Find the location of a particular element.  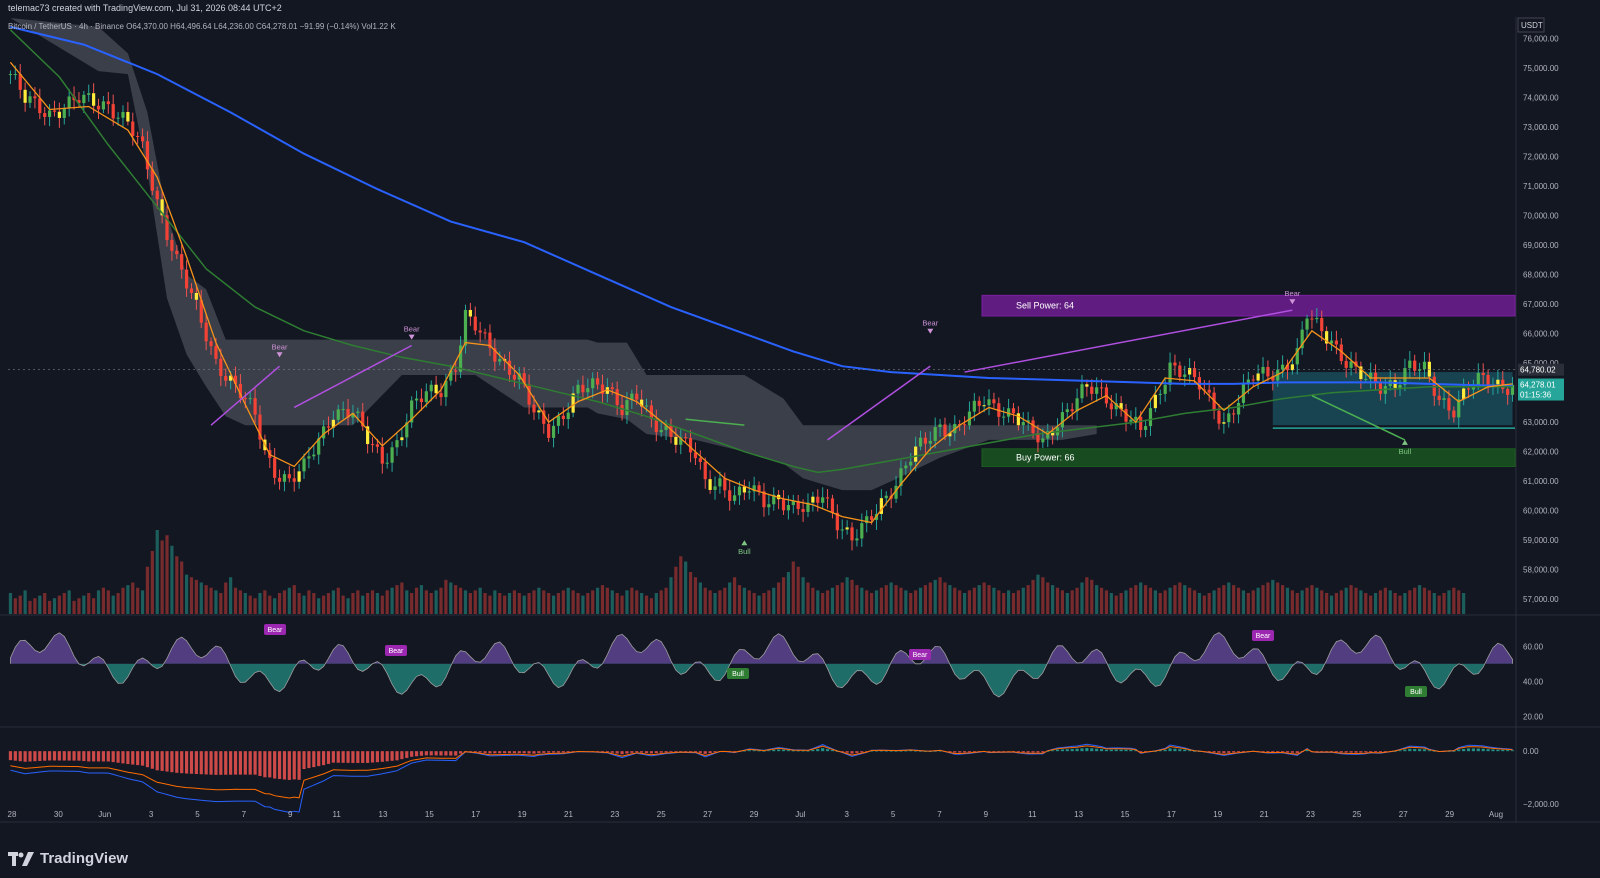

tradingview-logo: TradingView is located at coordinates (68, 858).